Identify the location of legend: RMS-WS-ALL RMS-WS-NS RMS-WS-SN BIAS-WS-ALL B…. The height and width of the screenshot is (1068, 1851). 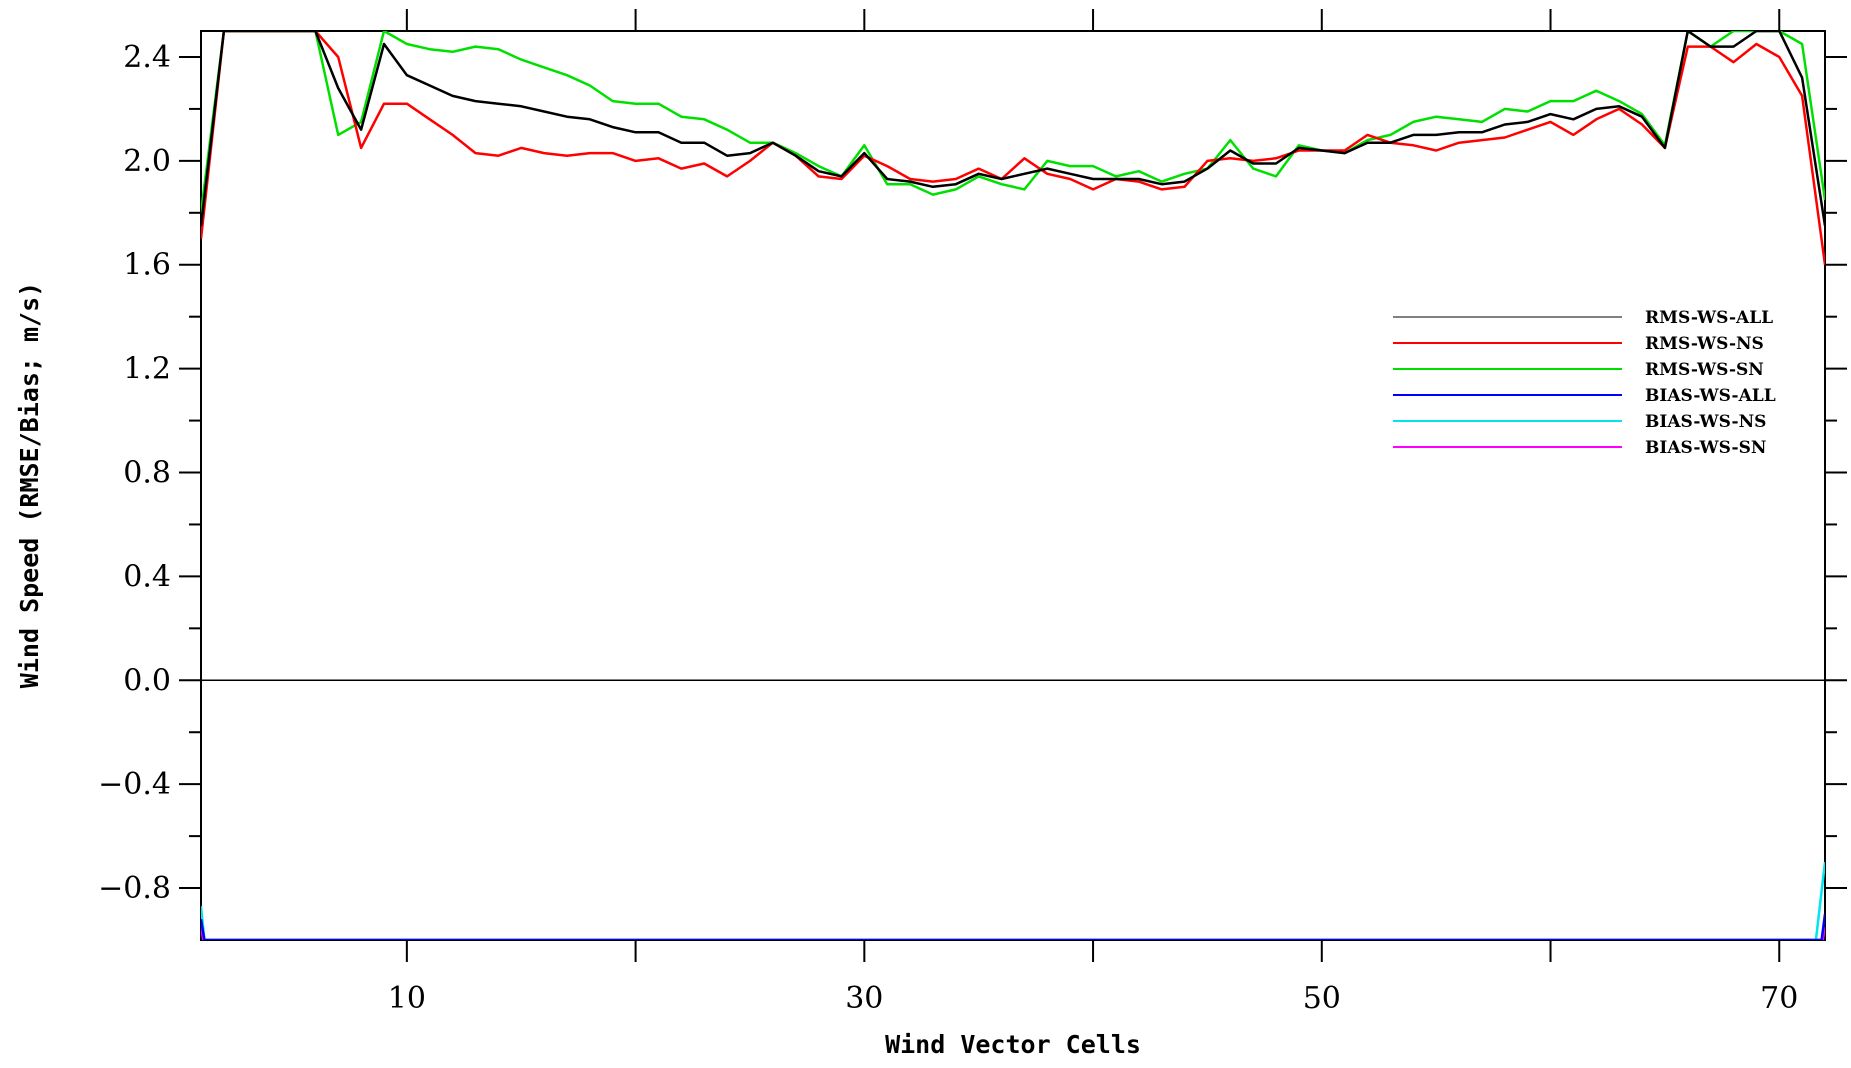
(1584, 383).